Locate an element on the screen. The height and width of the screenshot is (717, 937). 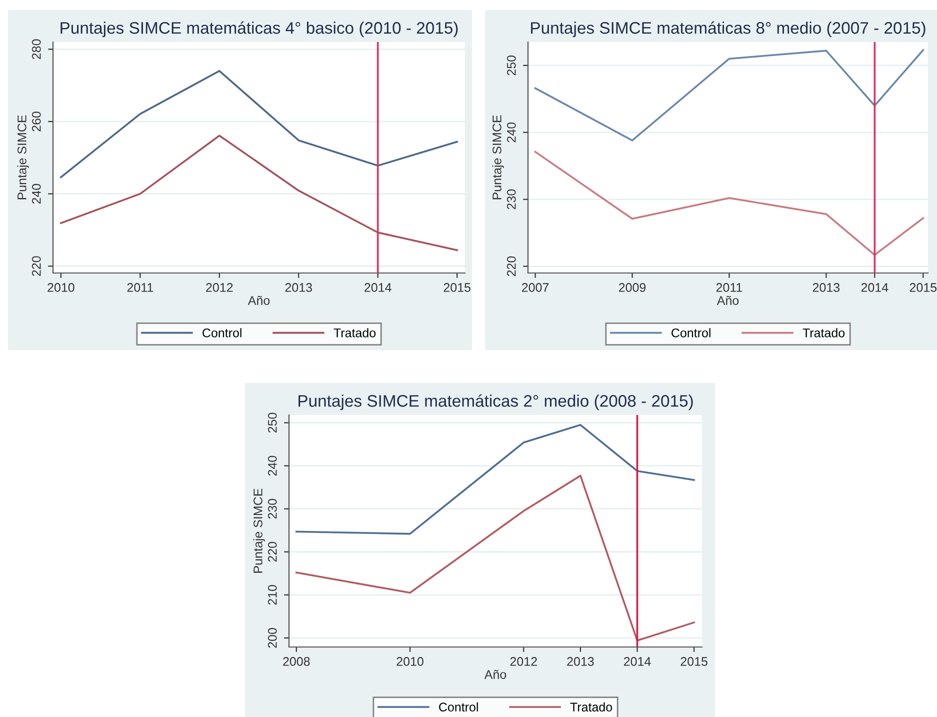
x-tick-label: 2007 is located at coordinates (535, 287).